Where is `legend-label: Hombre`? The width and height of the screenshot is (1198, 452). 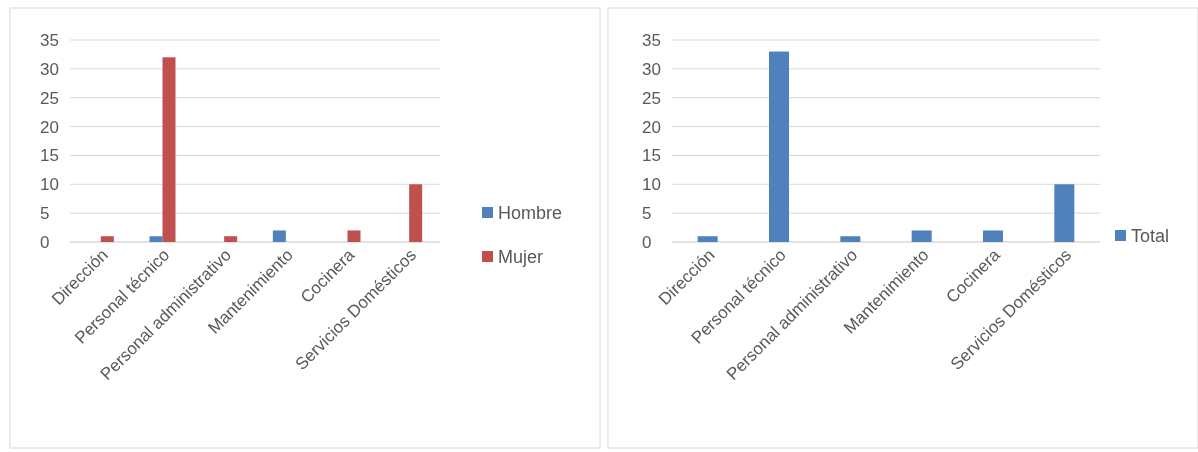 legend-label: Hombre is located at coordinates (530, 213).